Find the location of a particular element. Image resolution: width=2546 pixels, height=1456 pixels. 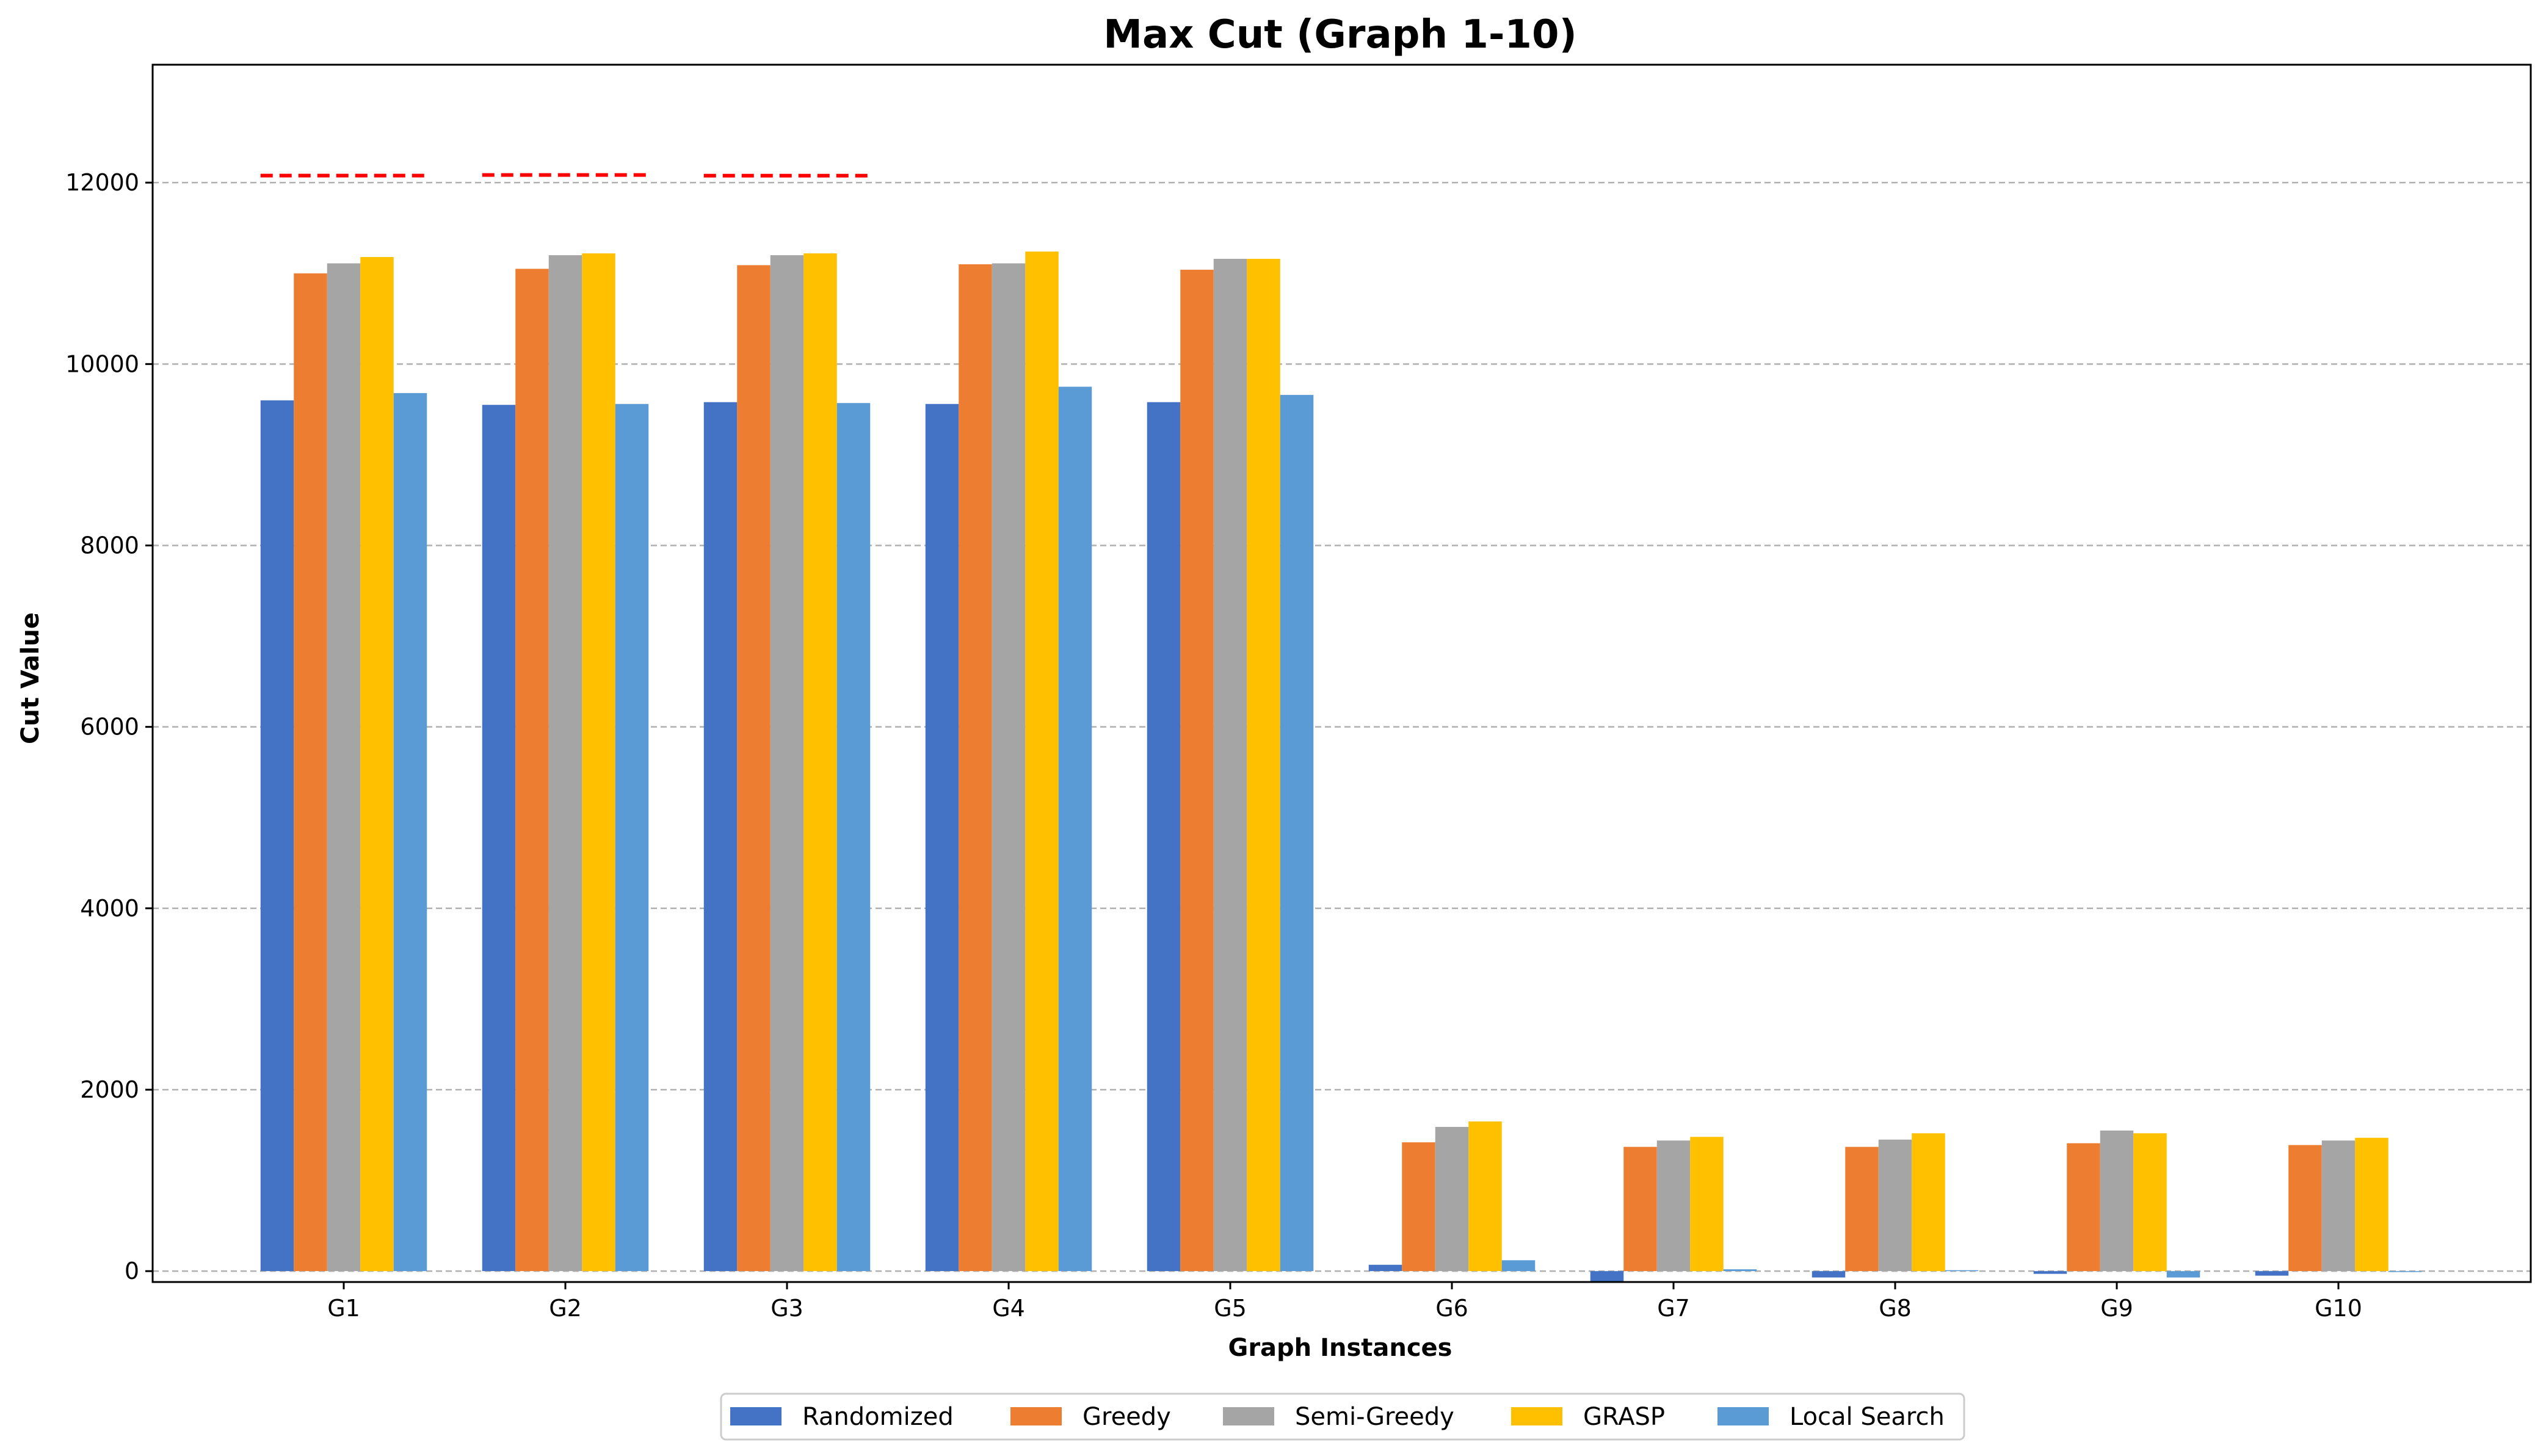

legend-label: Randomized is located at coordinates (878, 1417).